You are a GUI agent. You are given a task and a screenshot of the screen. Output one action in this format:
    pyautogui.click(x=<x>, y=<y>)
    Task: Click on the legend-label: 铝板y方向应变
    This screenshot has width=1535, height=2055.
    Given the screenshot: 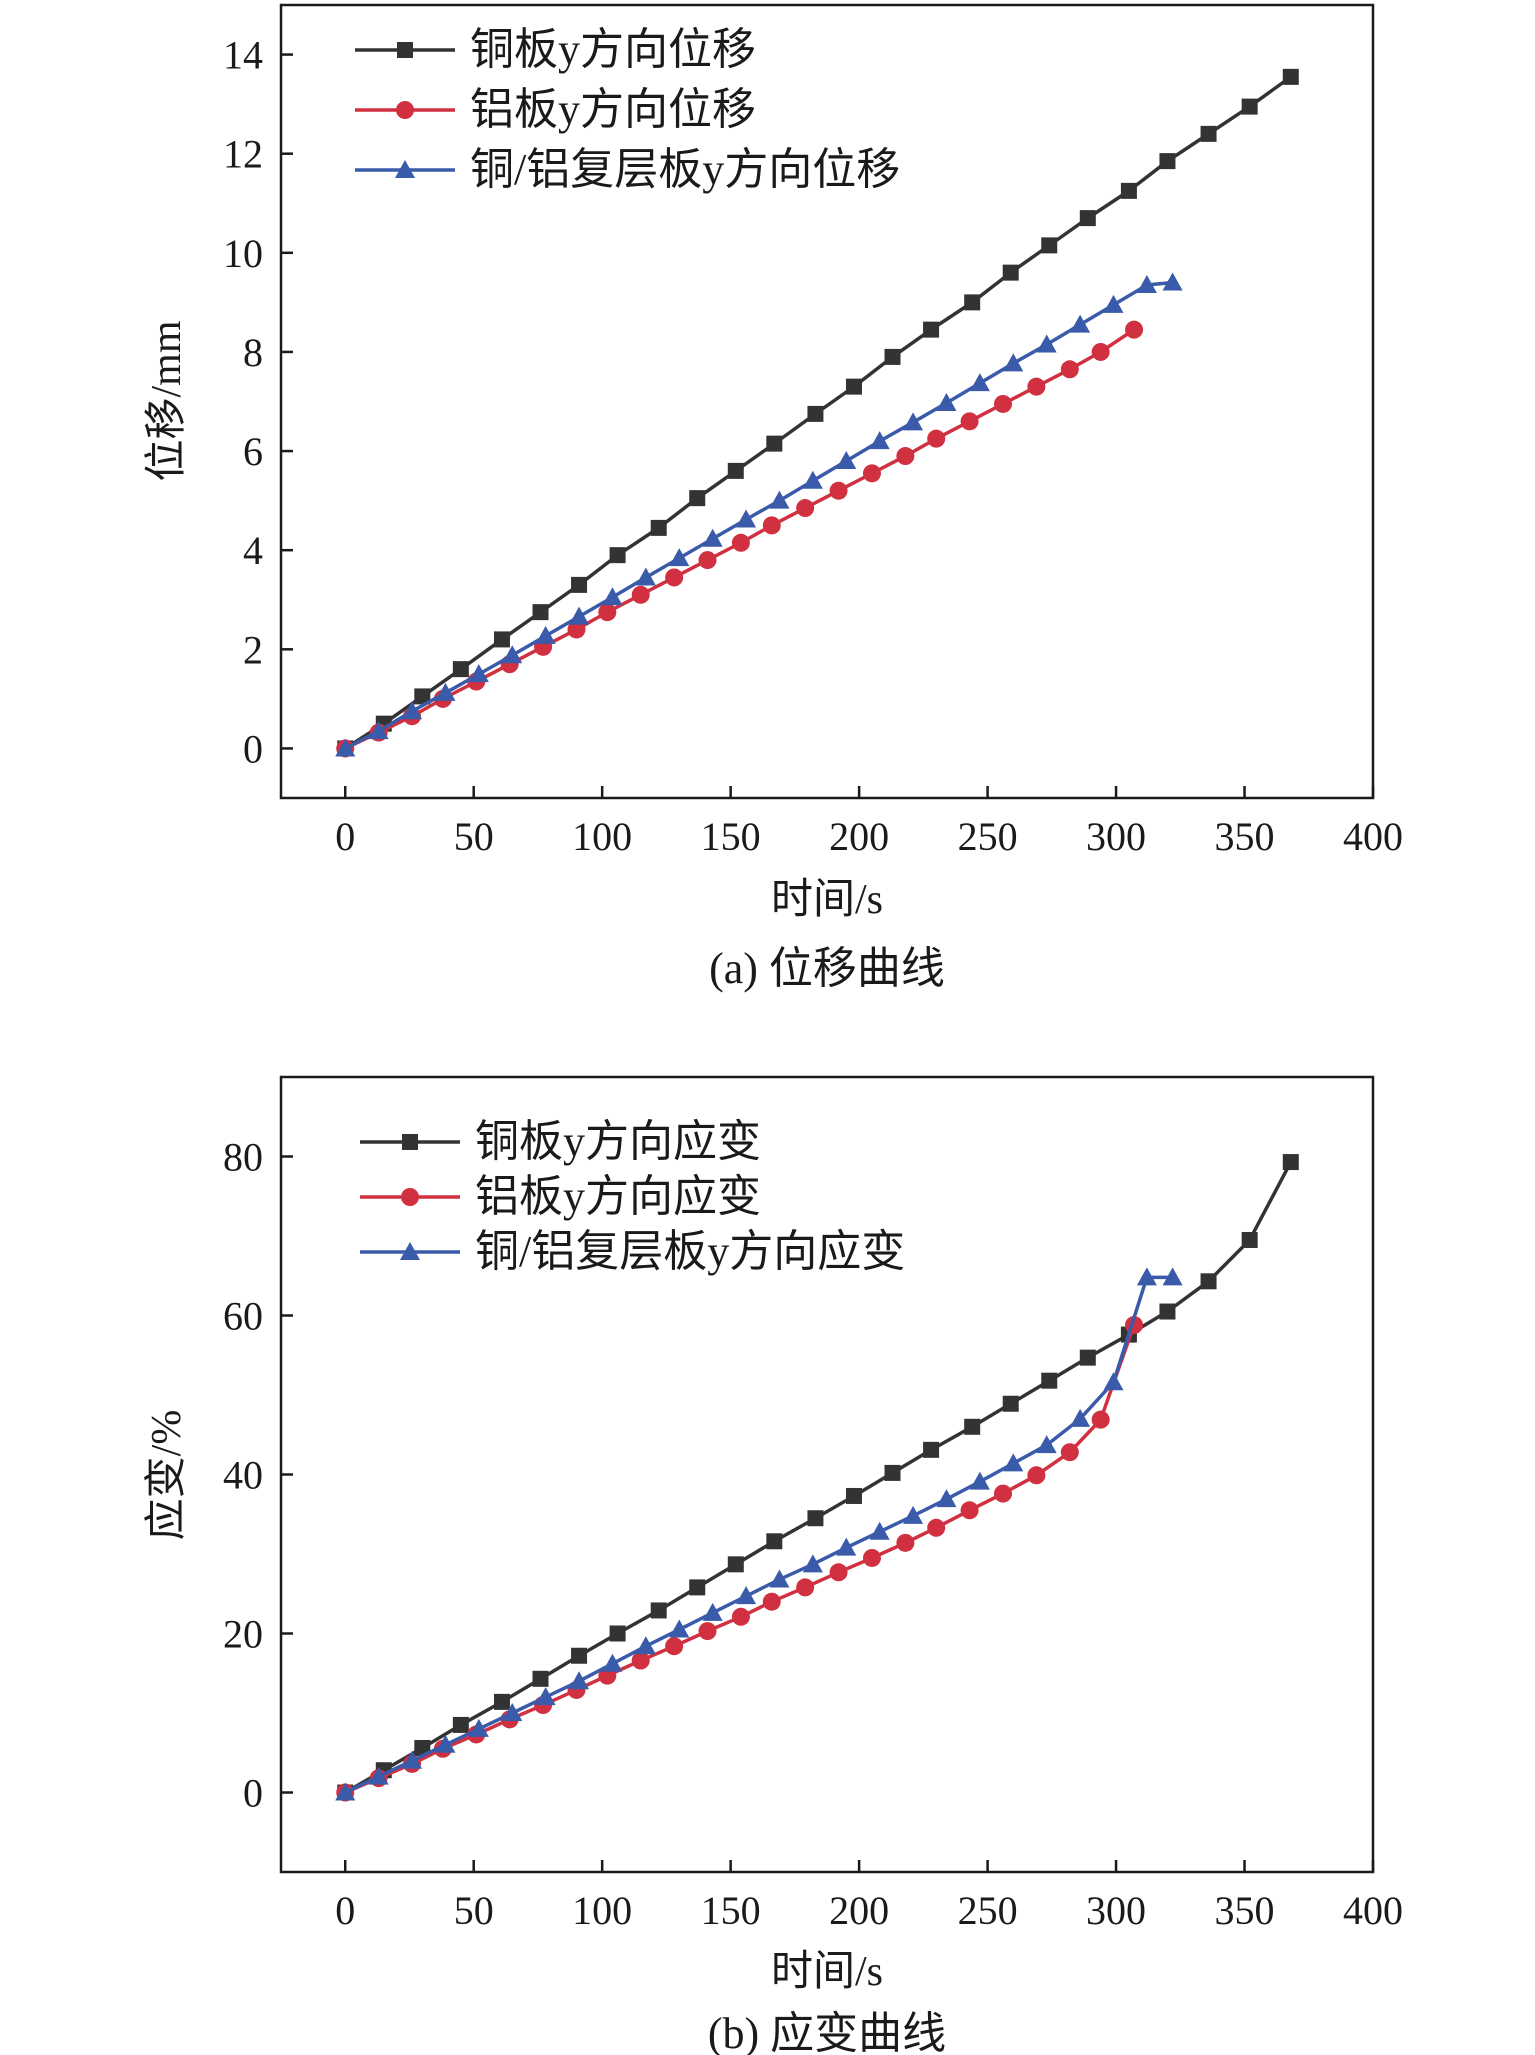 What is the action you would take?
    pyautogui.click(x=618, y=1196)
    